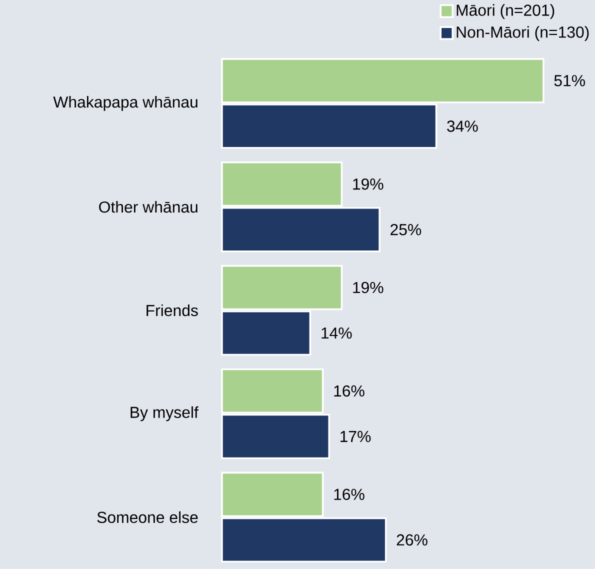 This screenshot has width=595, height=569. What do you see at coordinates (462, 126) in the screenshot?
I see `data-label: 34%` at bounding box center [462, 126].